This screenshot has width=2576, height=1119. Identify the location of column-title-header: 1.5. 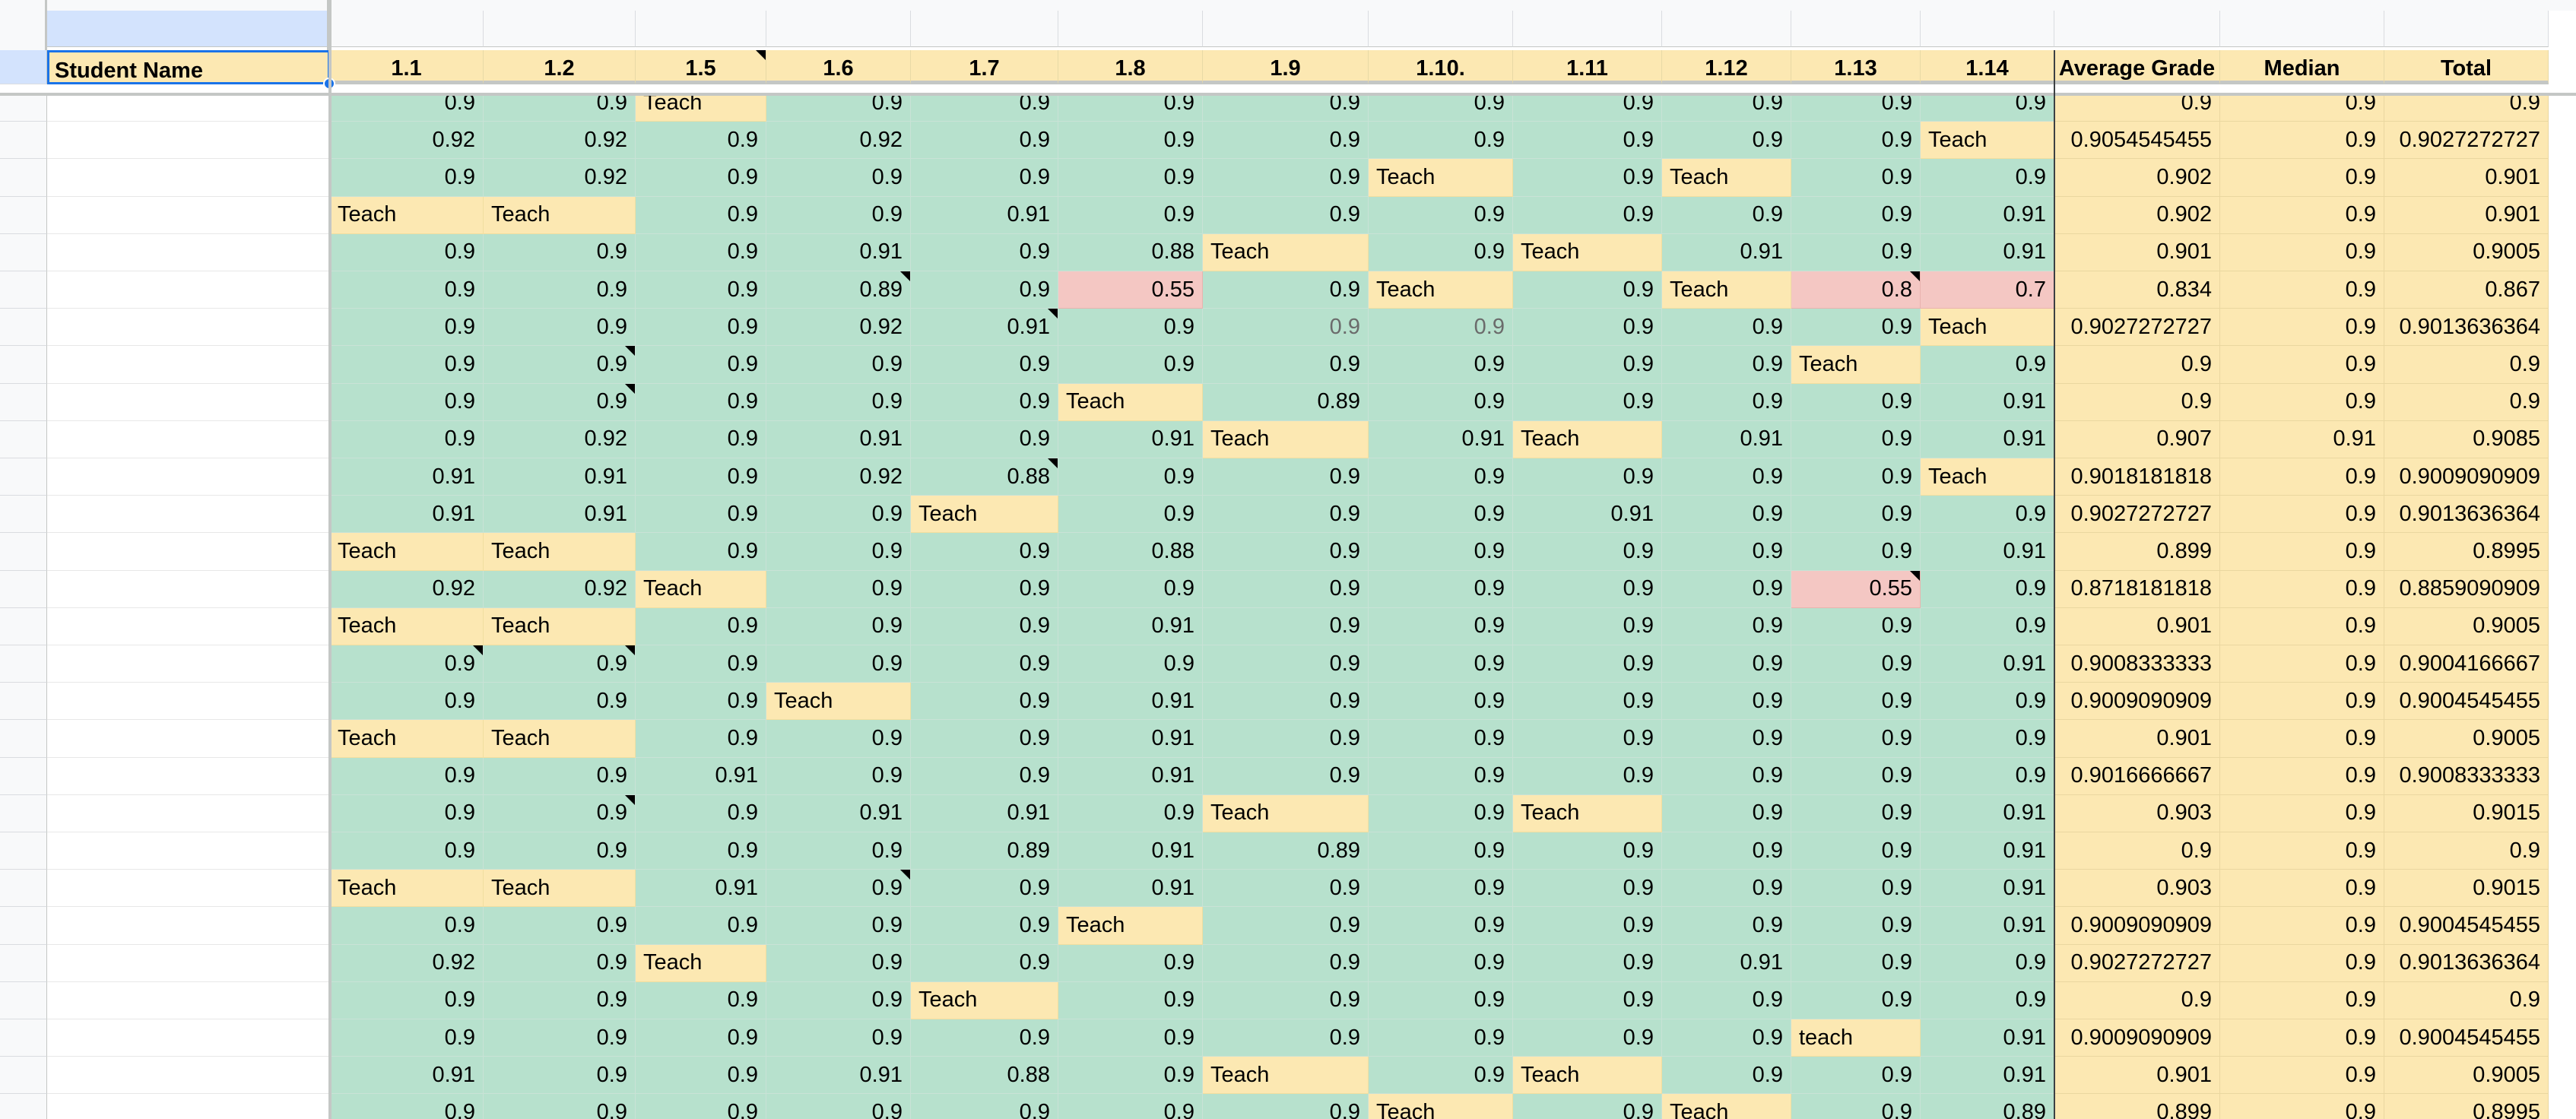
(701, 67).